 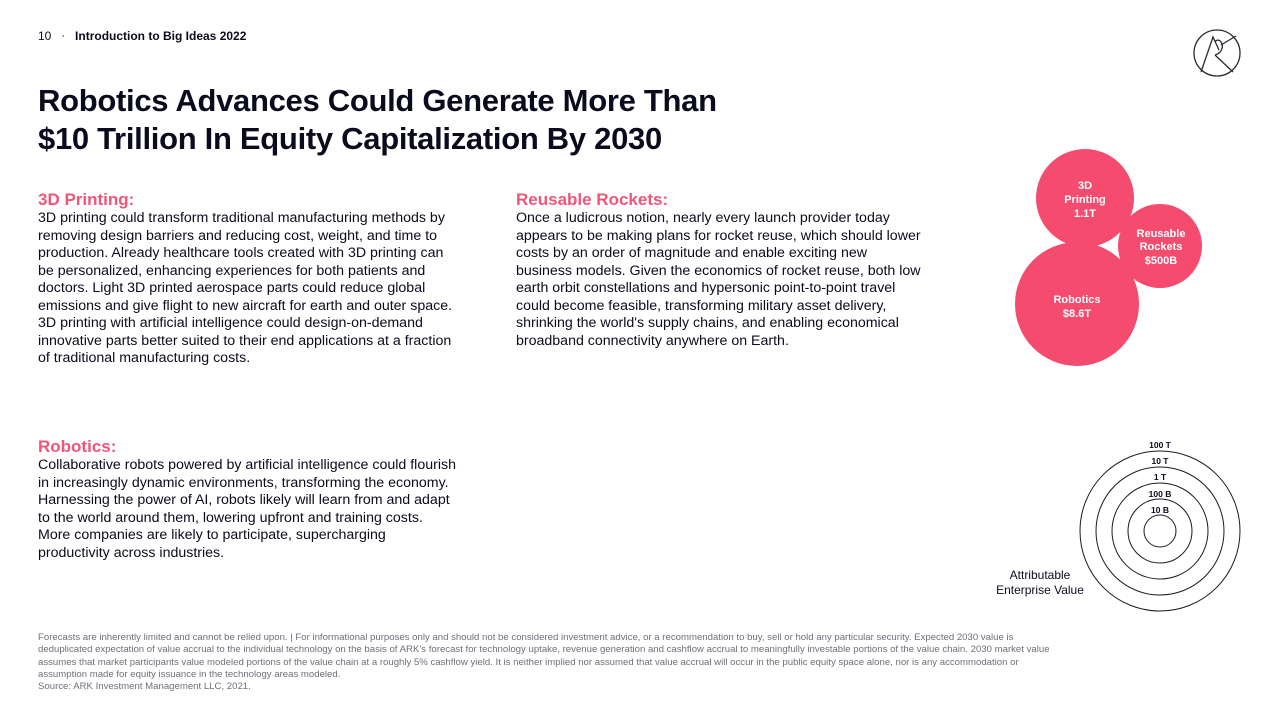 I want to click on page-number: 10, so click(x=45, y=36).